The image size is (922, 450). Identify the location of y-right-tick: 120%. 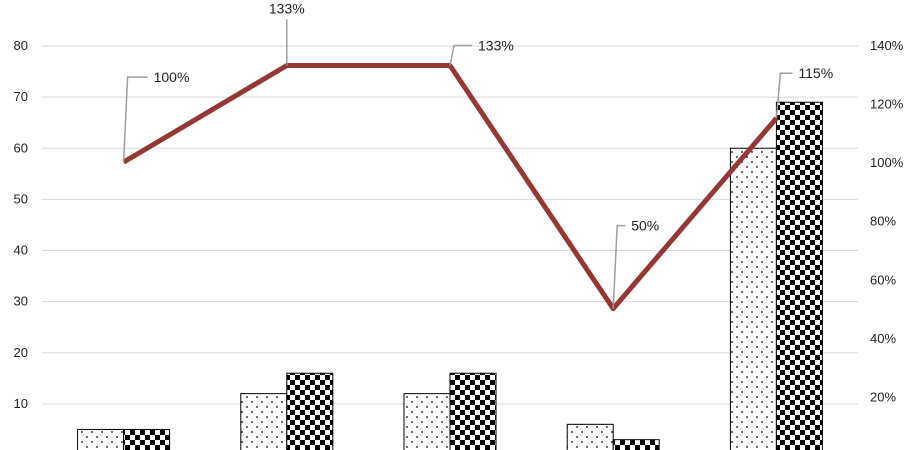
(887, 104).